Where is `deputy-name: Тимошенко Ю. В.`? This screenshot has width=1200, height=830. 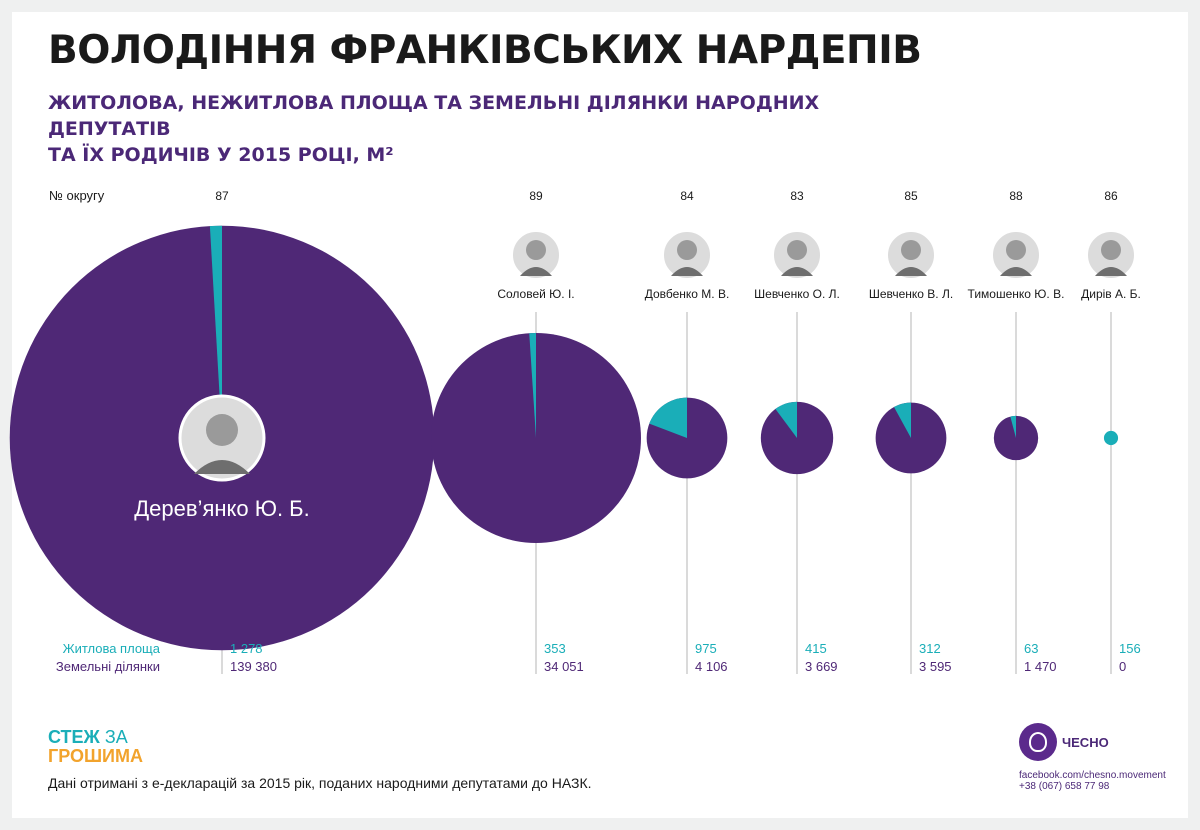
deputy-name: Тимошенко Ю. В. is located at coordinates (1016, 294).